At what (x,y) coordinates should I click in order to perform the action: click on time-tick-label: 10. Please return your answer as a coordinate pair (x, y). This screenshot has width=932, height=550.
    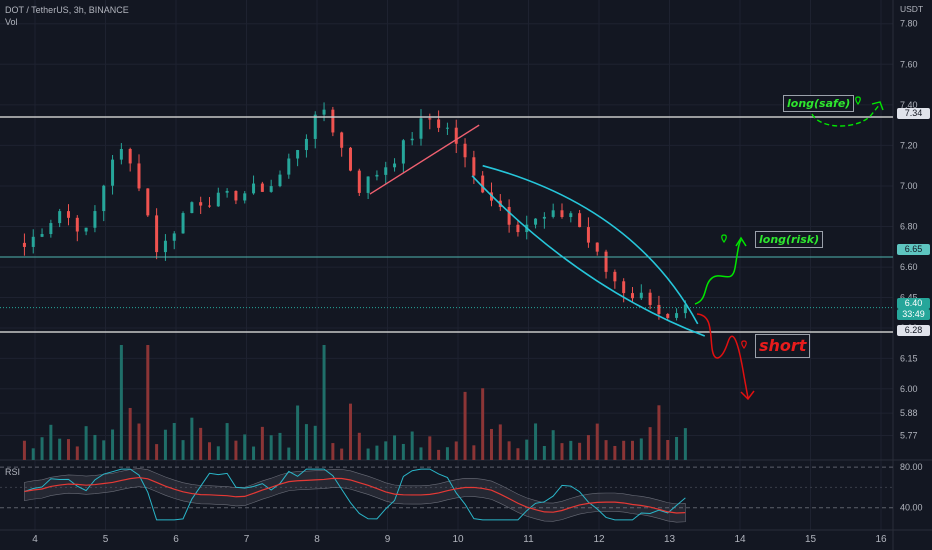
    Looking at the image, I should click on (458, 539).